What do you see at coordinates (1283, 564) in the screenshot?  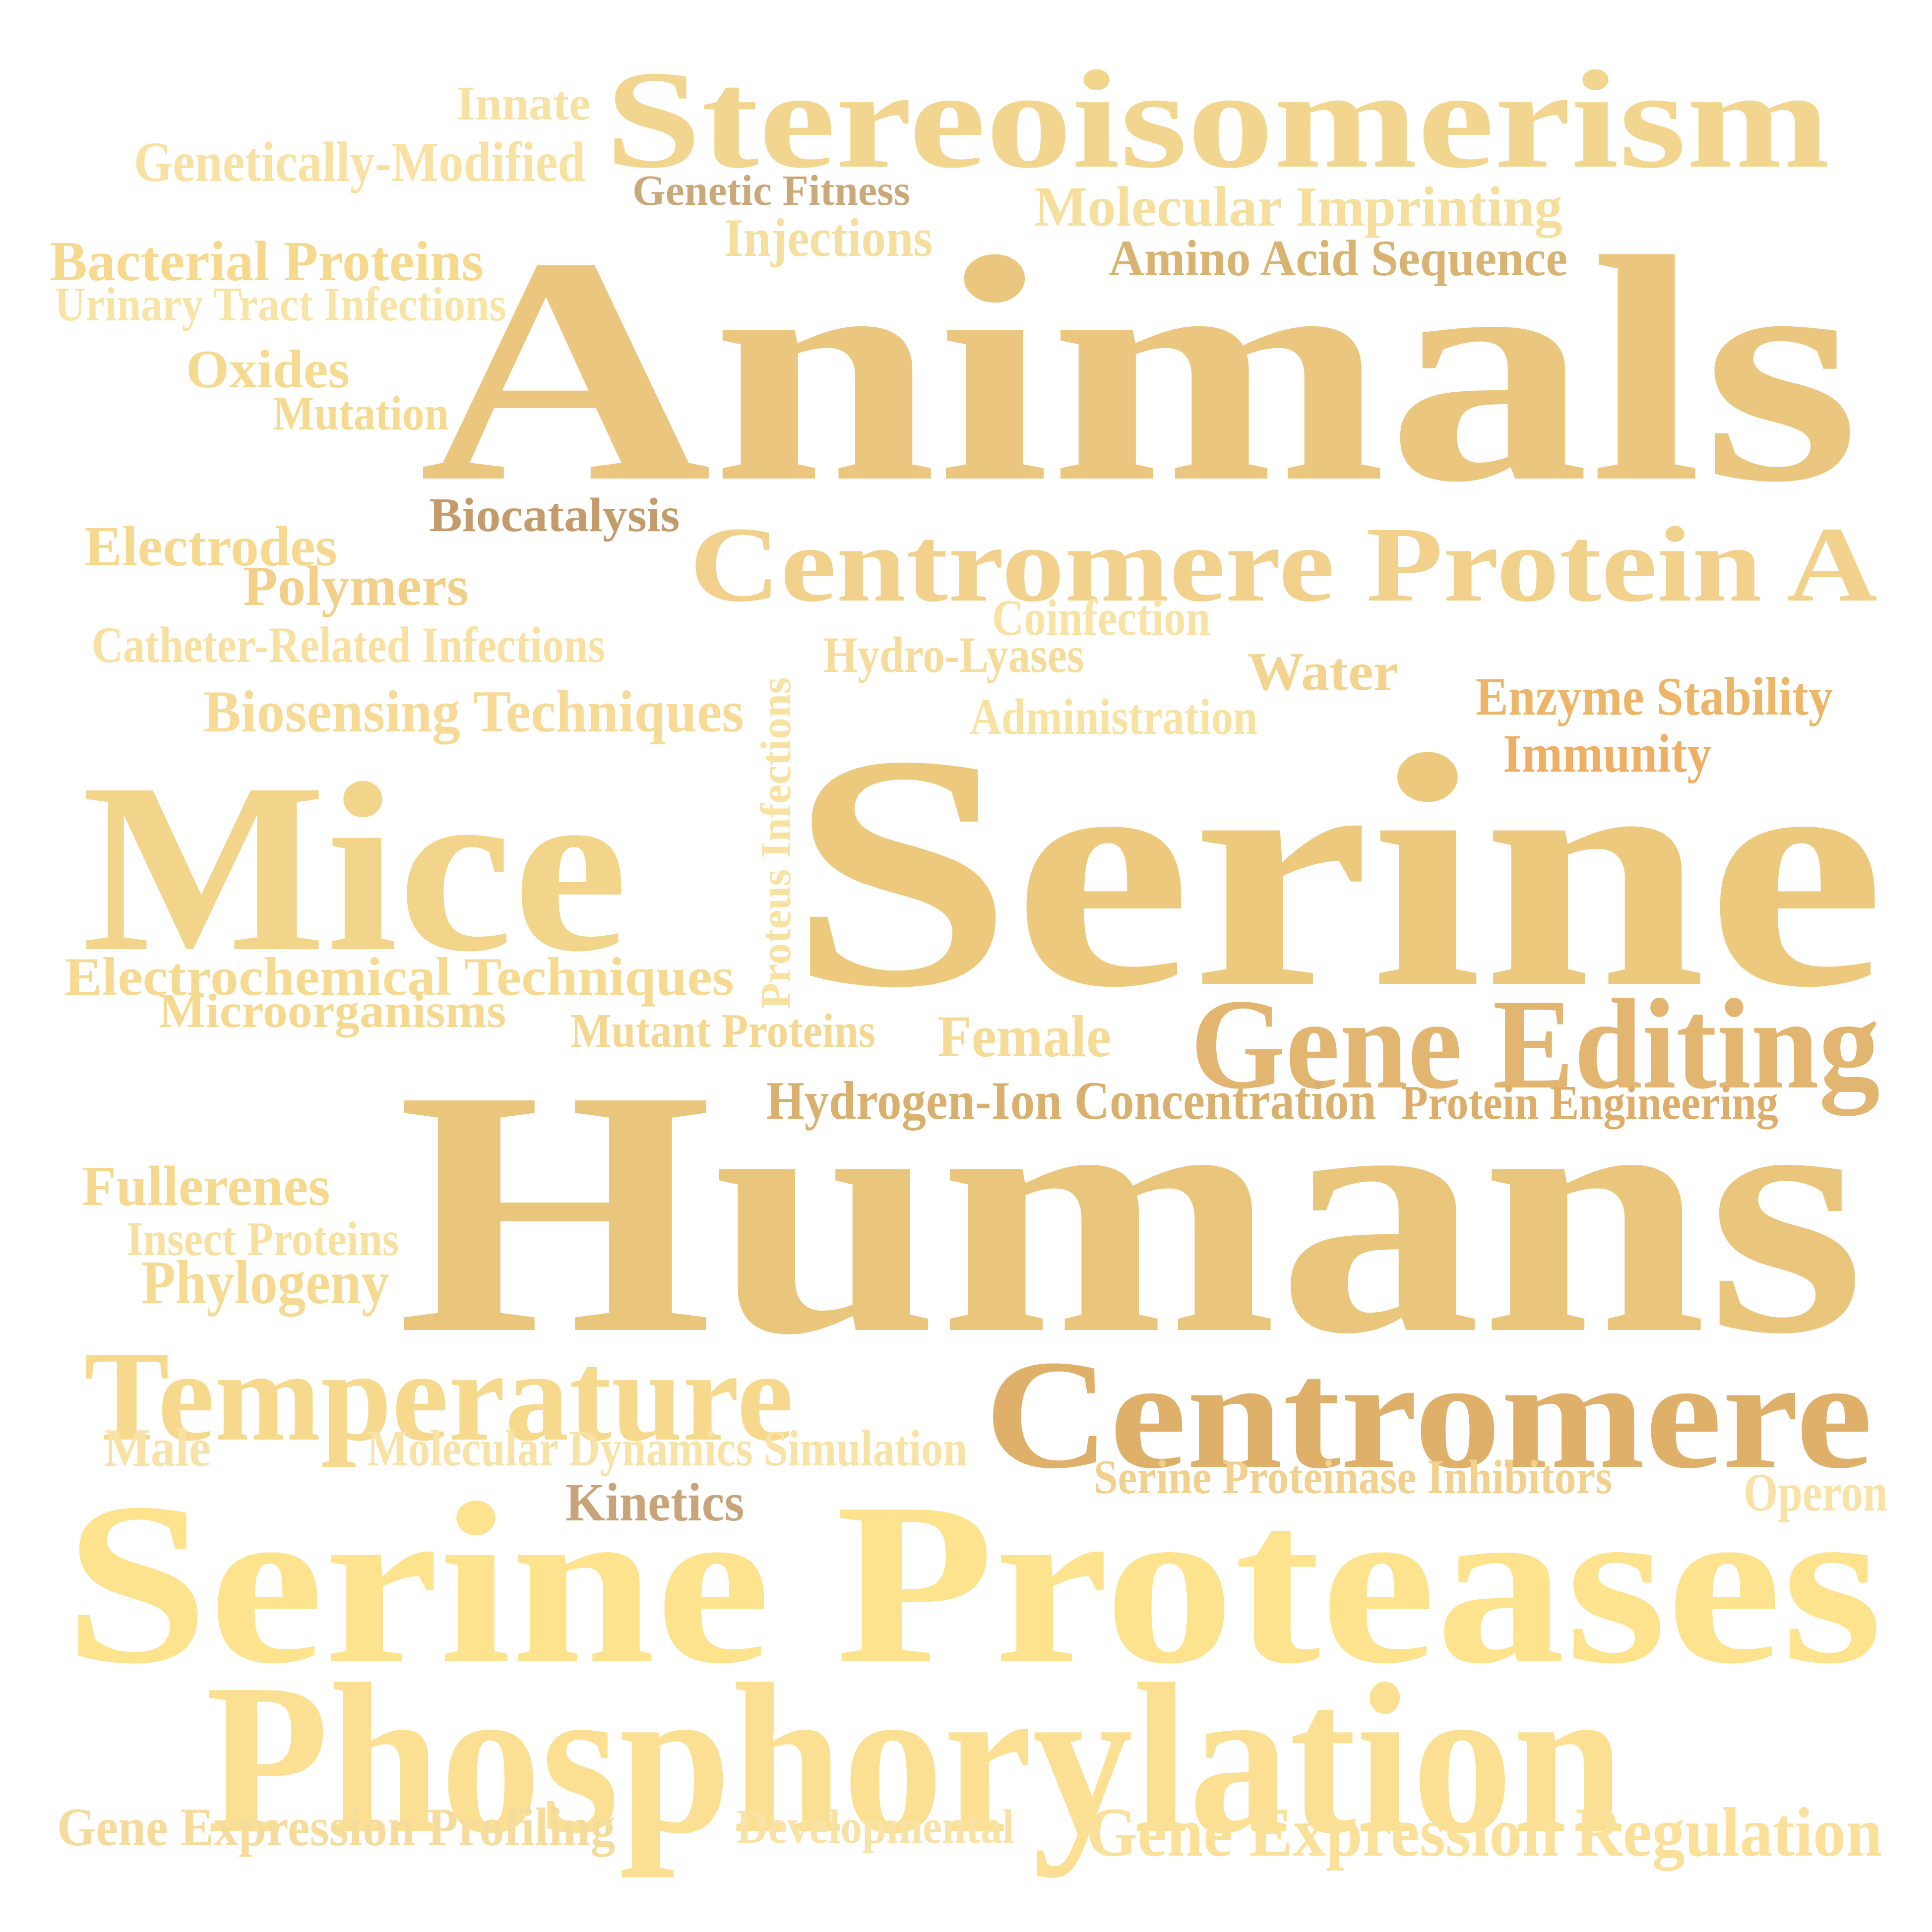 I see `word-centromere-protein-a: Centromere Protein A` at bounding box center [1283, 564].